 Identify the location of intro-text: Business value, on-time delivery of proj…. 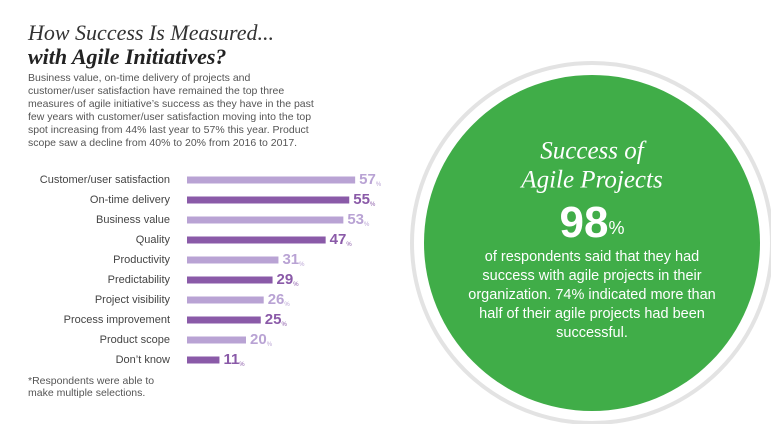
(171, 110).